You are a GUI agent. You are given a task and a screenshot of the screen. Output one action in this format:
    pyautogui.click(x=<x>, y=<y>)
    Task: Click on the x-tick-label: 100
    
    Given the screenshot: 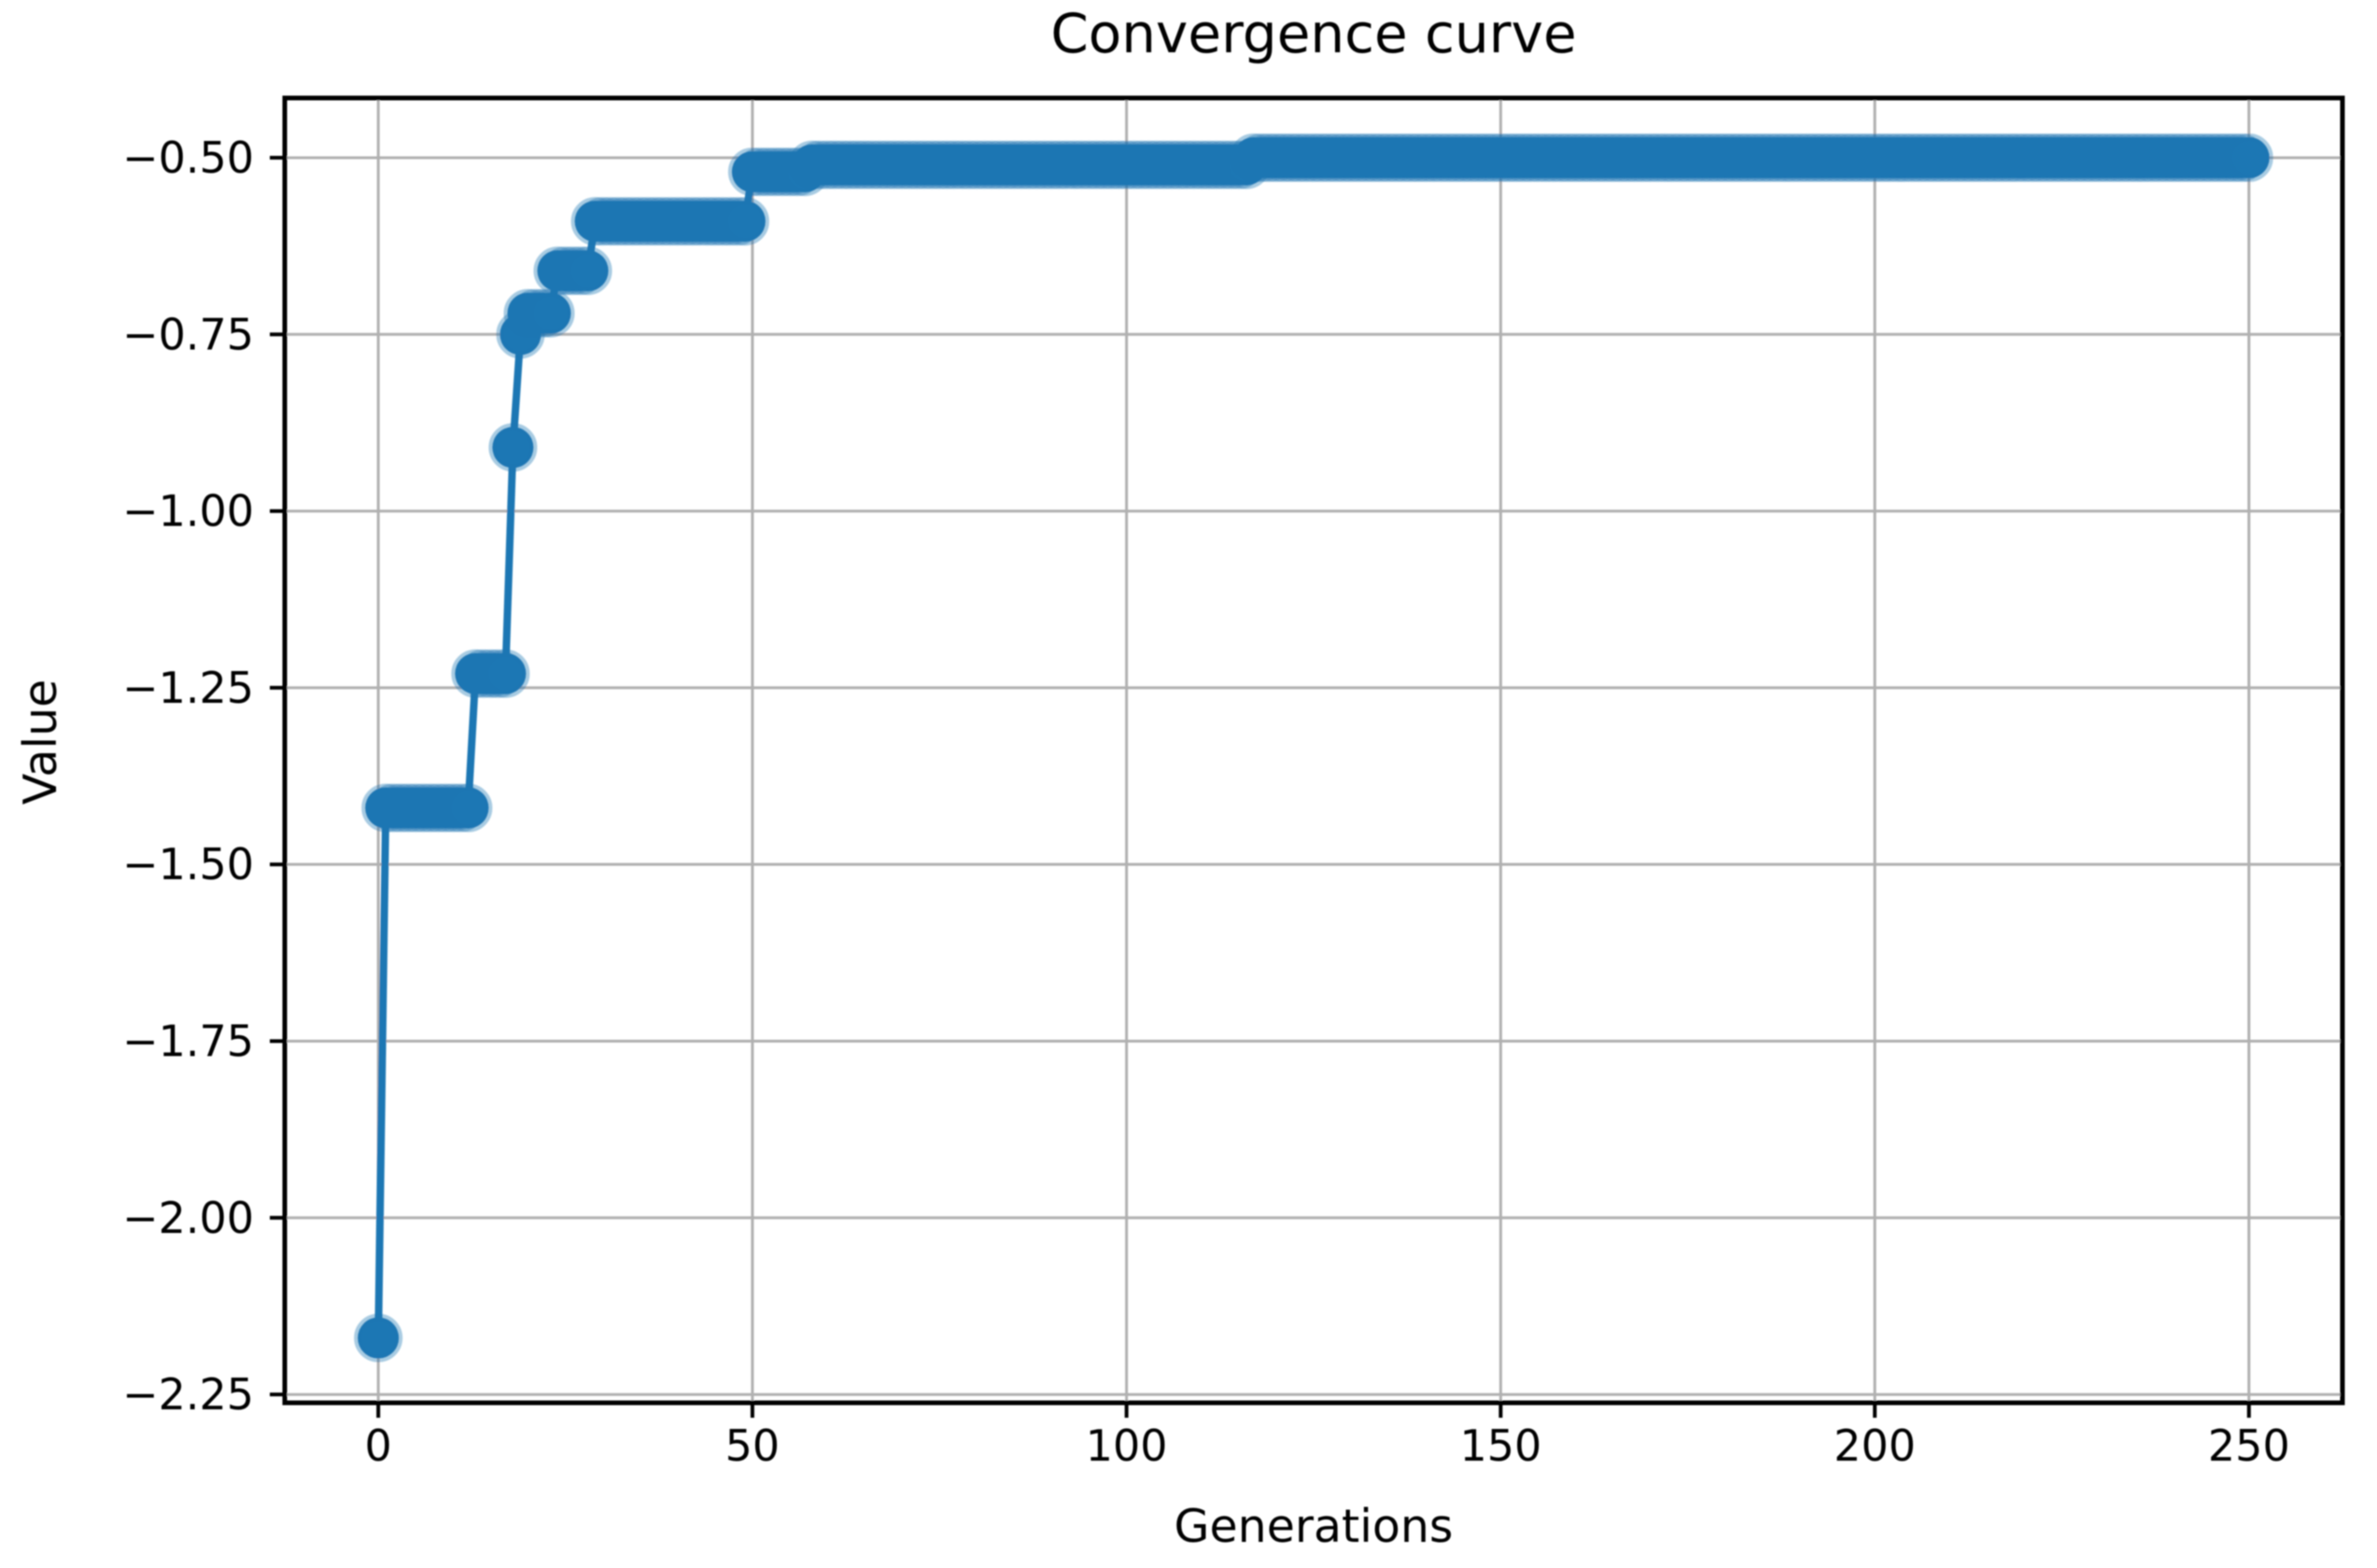 What is the action you would take?
    pyautogui.click(x=1127, y=1446)
    